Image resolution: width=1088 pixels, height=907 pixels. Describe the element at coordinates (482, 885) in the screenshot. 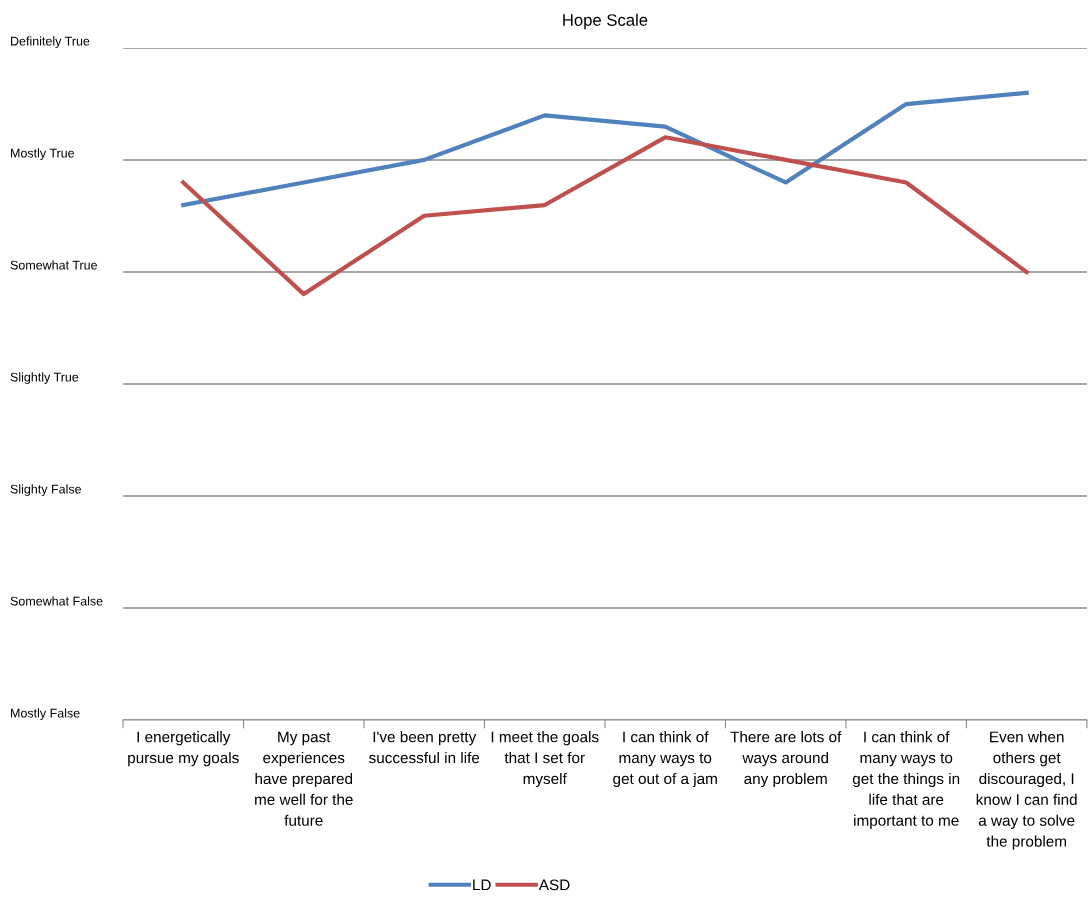

I see `legend-label: LD` at that location.